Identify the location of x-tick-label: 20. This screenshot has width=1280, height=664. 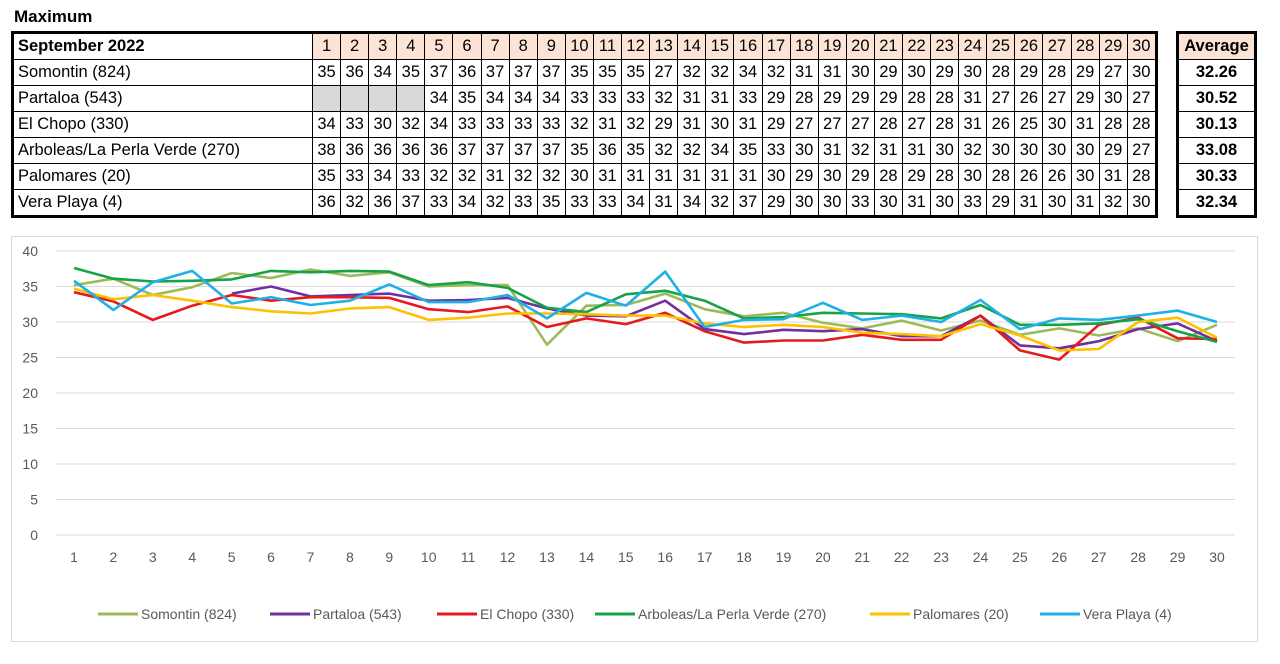
(823, 557).